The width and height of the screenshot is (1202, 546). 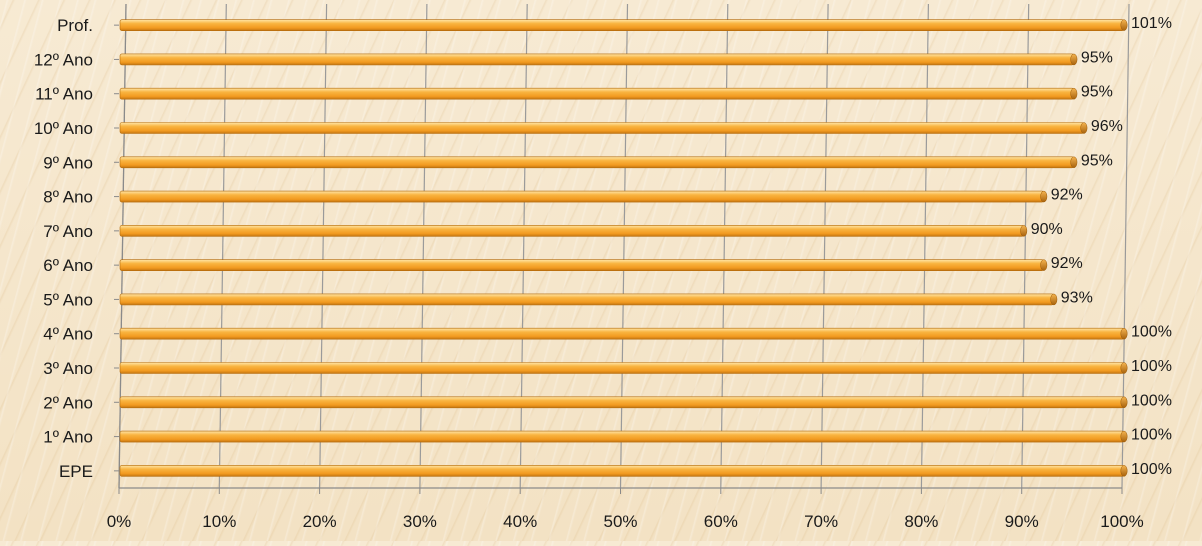 What do you see at coordinates (320, 521) in the screenshot?
I see `x-tick-label: 20%` at bounding box center [320, 521].